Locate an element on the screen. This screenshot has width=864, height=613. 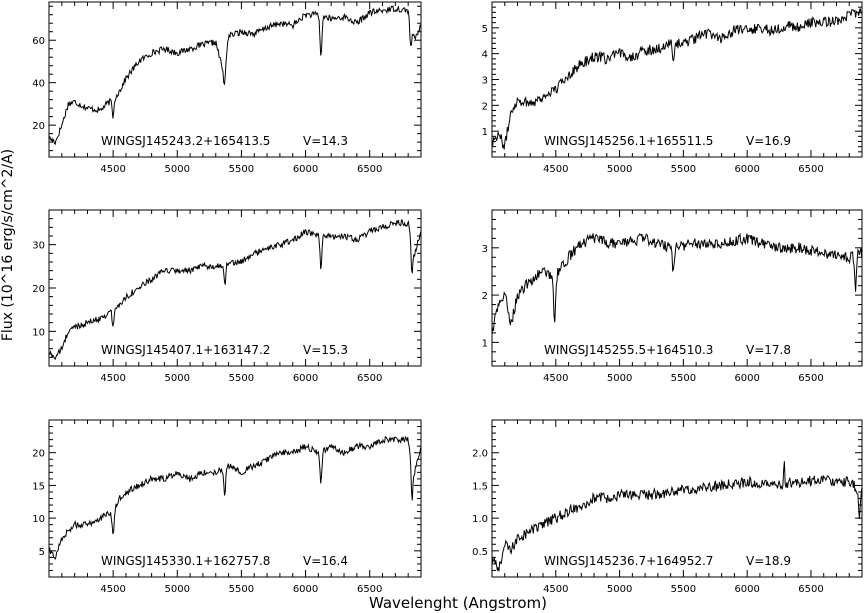
y-tick-label: 60 is located at coordinates (38, 41).